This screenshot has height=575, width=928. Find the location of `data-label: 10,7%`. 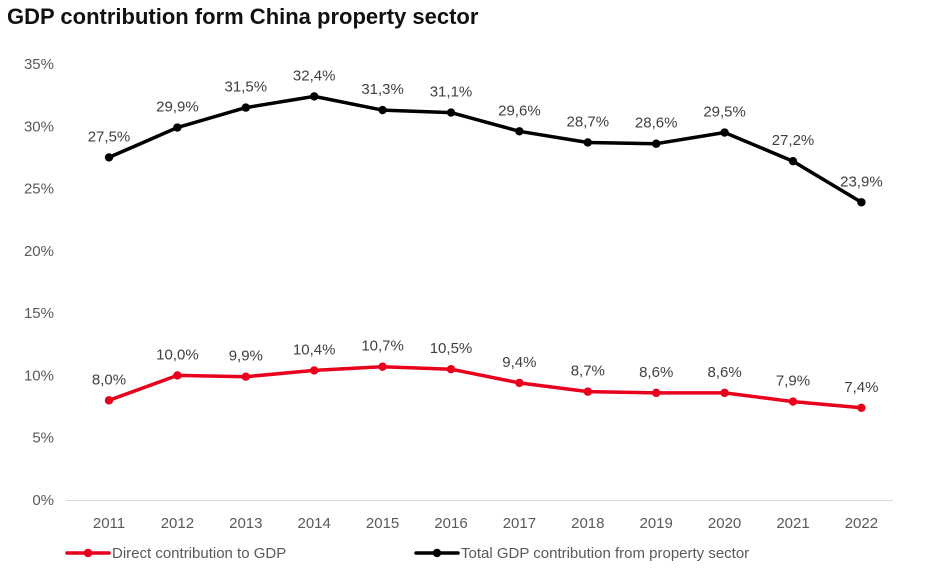

data-label: 10,7% is located at coordinates (382, 346).